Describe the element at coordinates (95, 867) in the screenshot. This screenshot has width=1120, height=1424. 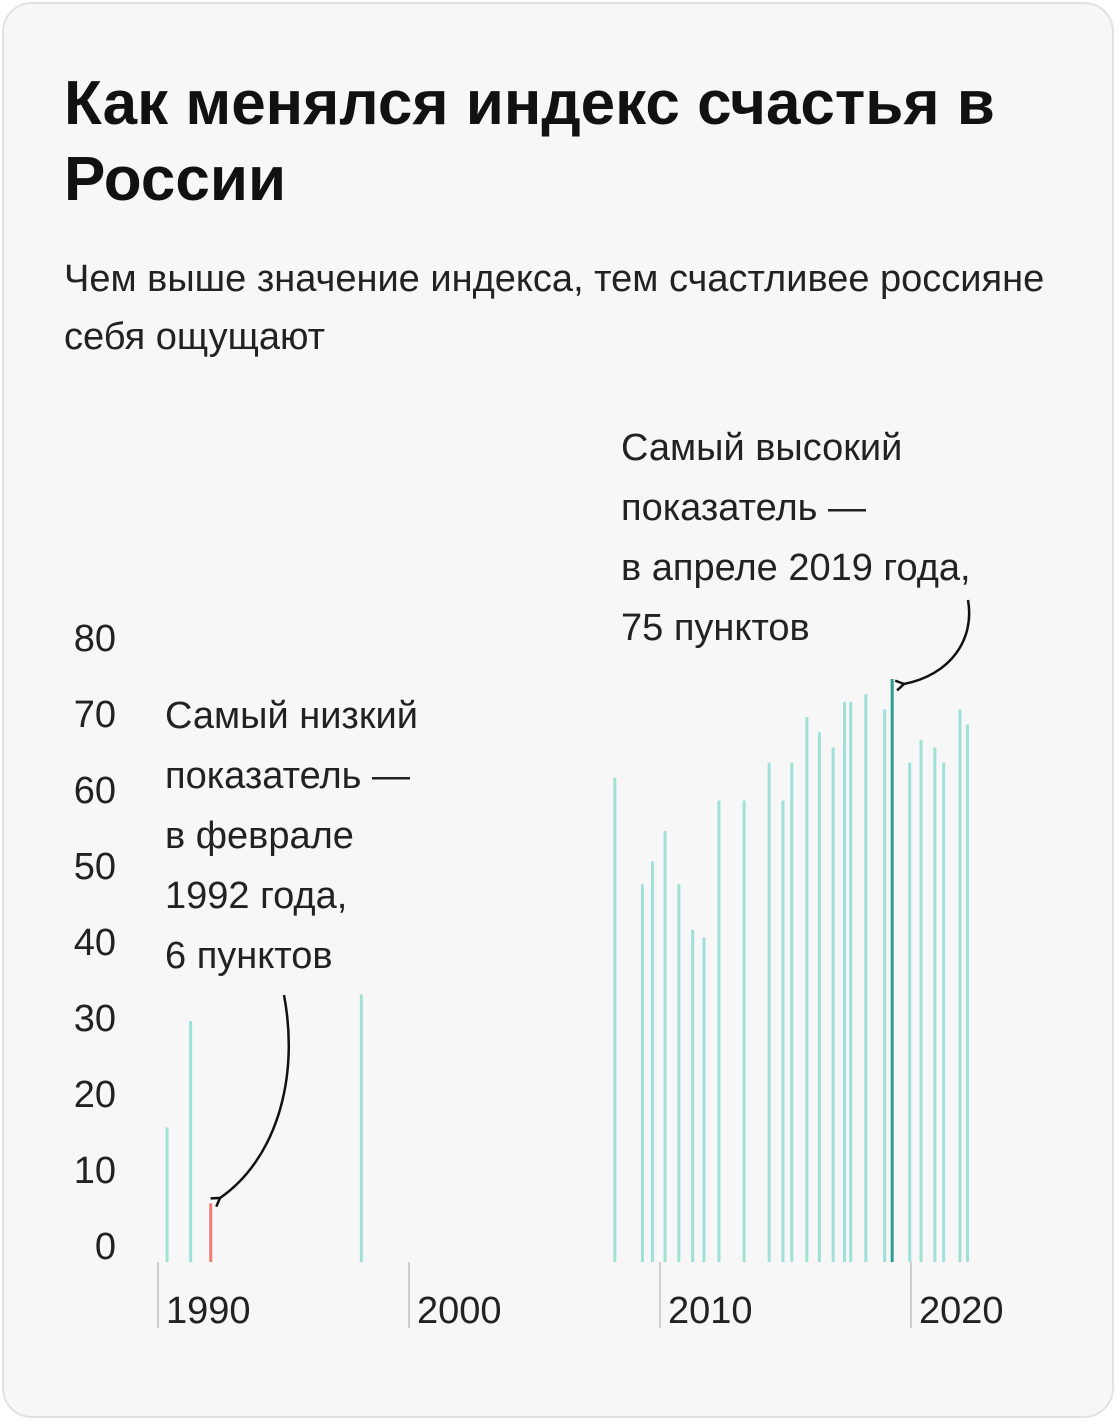
I see `y-tick-label: 50` at that location.